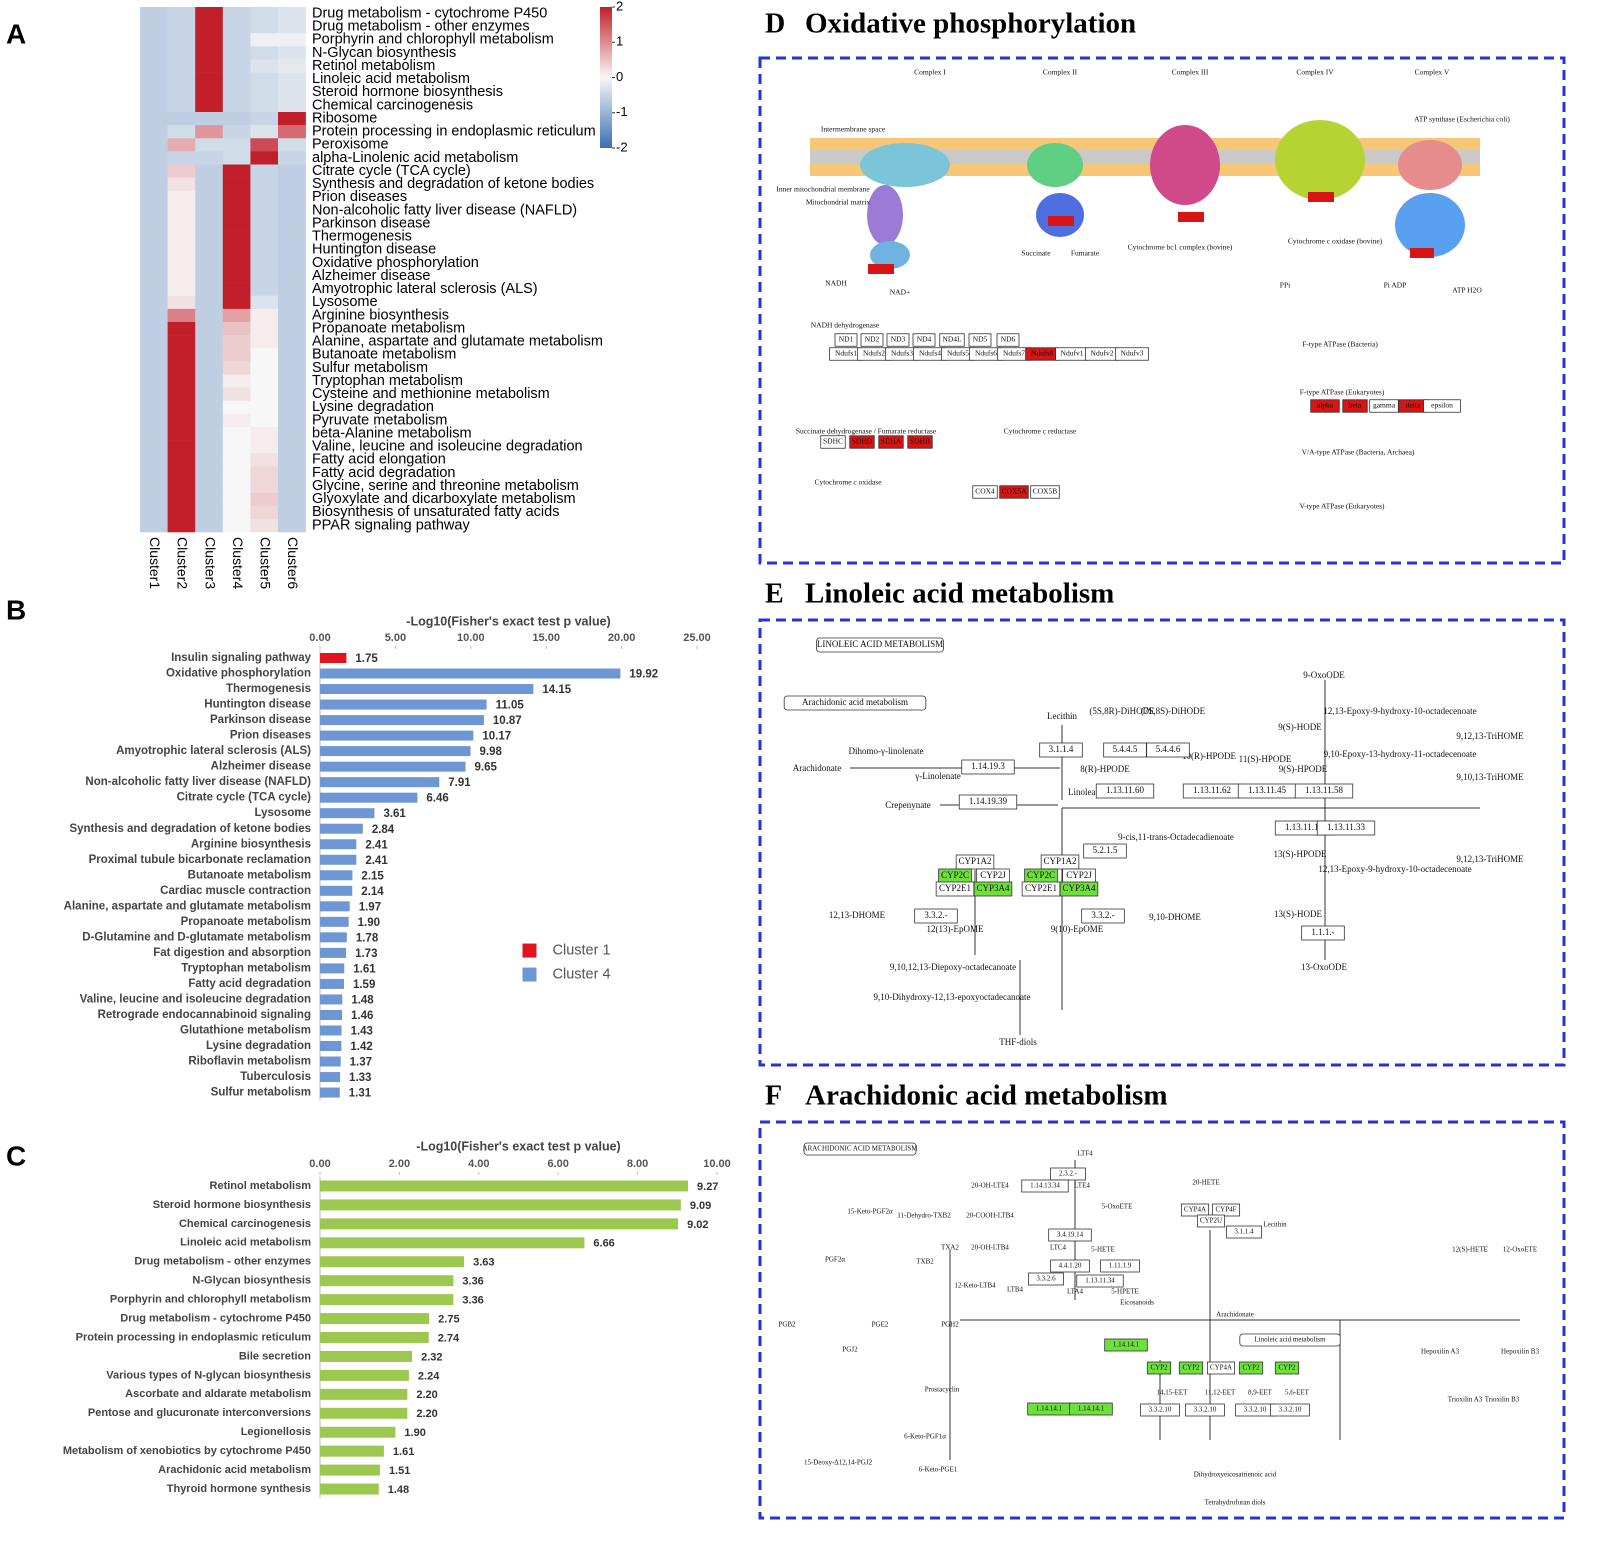 This screenshot has width=1606, height=1561. What do you see at coordinates (257, 705) in the screenshot?
I see `category-label: Huntington disease` at bounding box center [257, 705].